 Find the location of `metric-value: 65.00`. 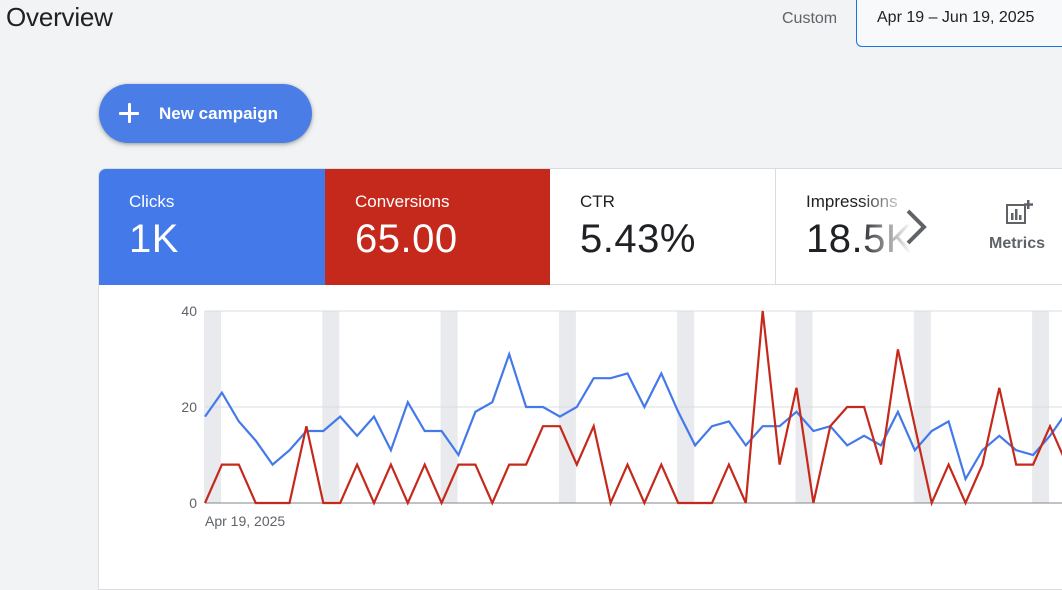

metric-value: 65.00 is located at coordinates (406, 239).